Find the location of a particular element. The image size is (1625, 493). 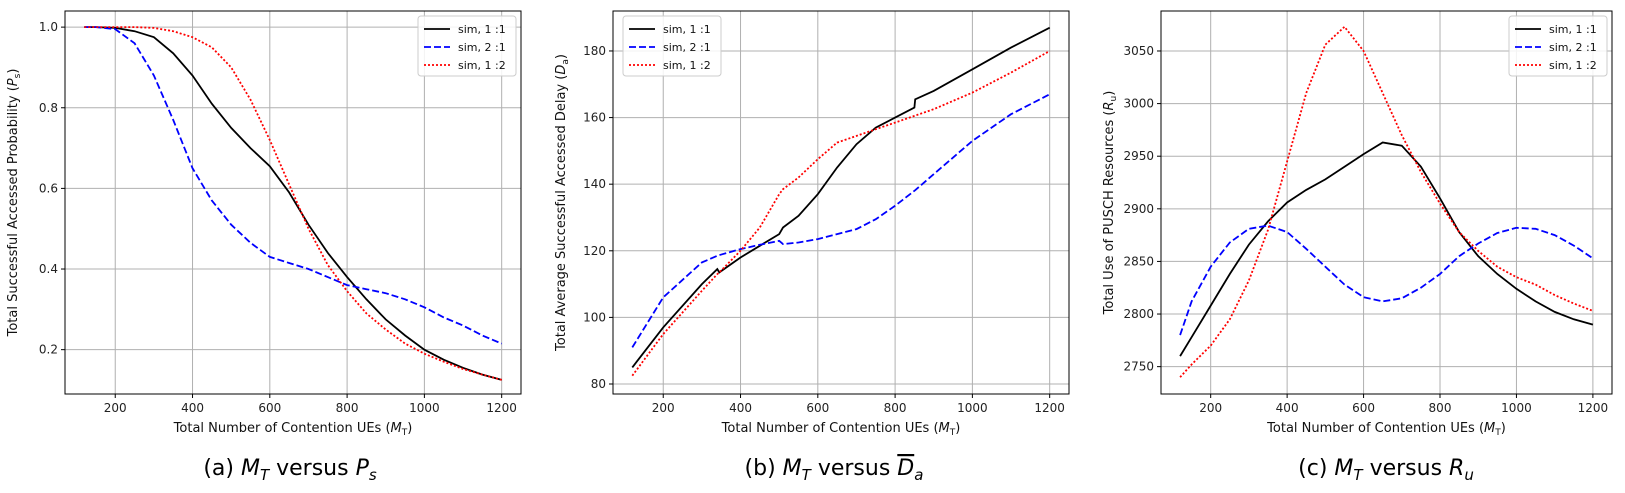

y-tick-label: 0.6 is located at coordinates (48, 188).